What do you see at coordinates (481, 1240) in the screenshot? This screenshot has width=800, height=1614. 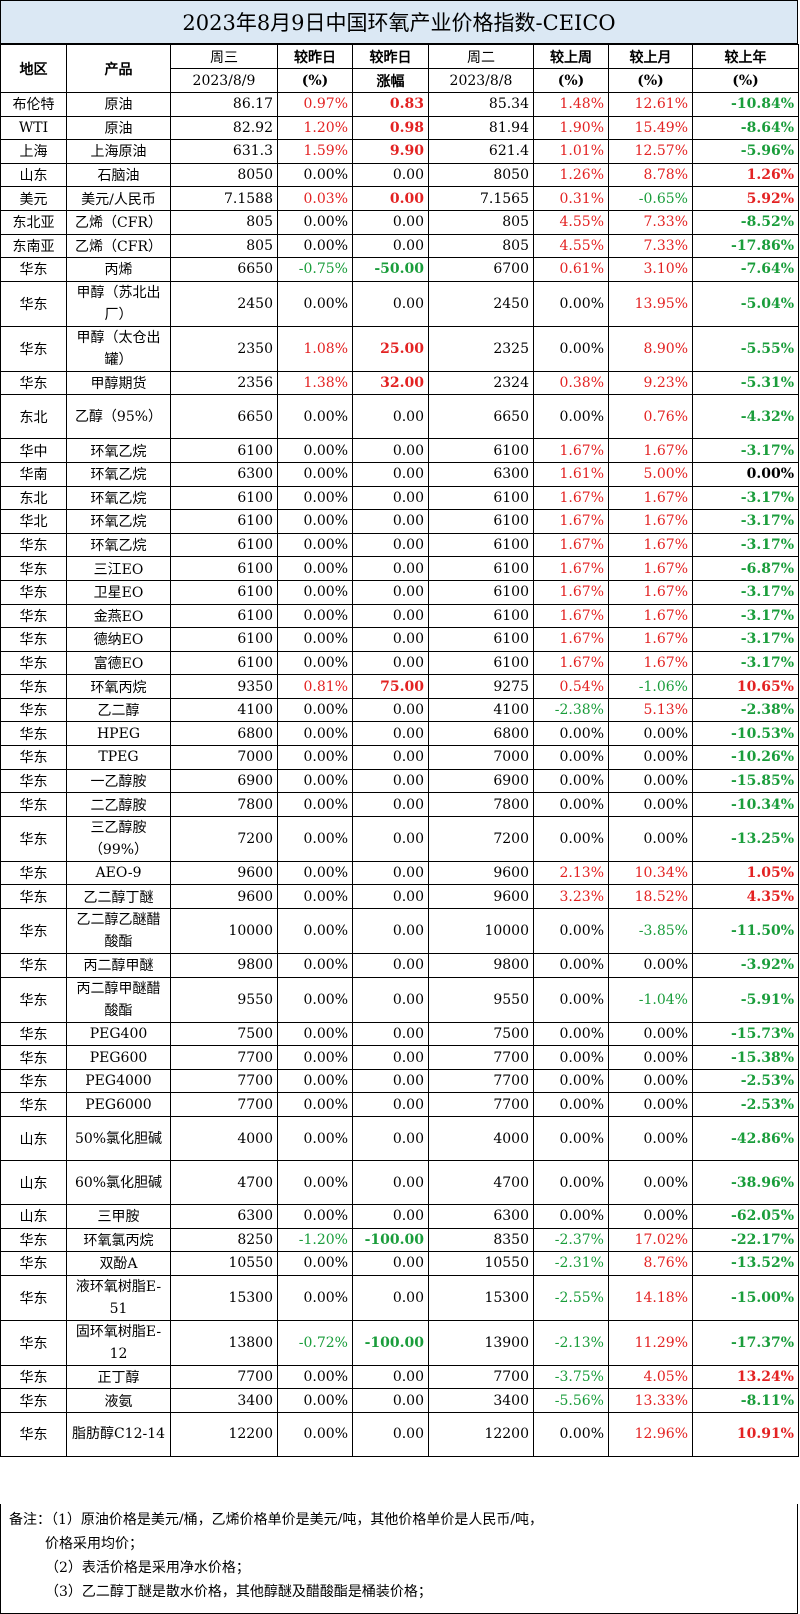 I see `price-tue-cell: 8350` at bounding box center [481, 1240].